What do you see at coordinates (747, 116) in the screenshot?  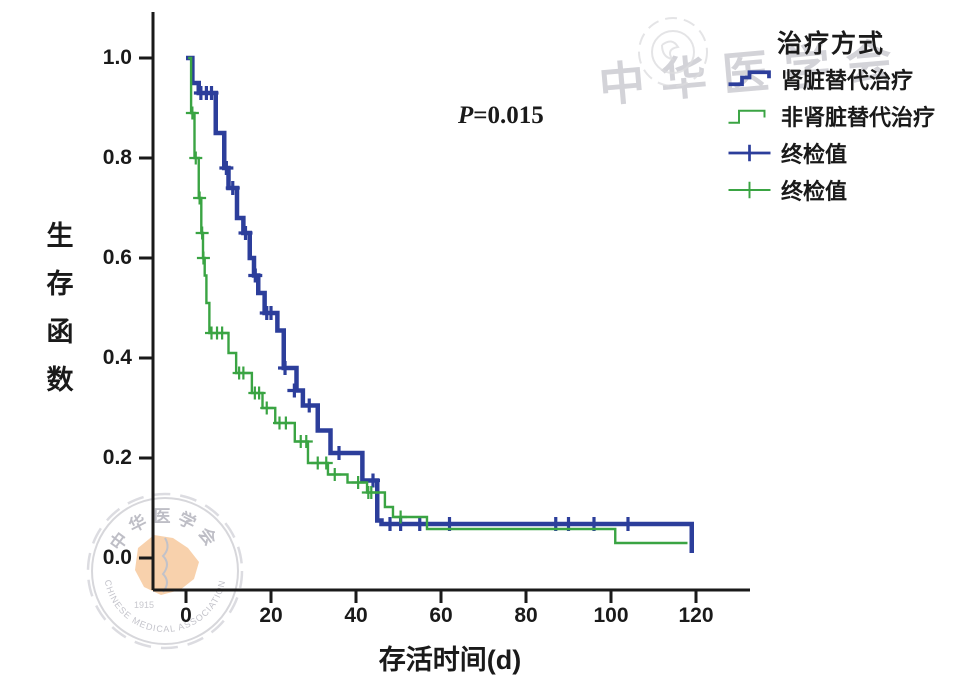 I see `green-step-line-icon` at bounding box center [747, 116].